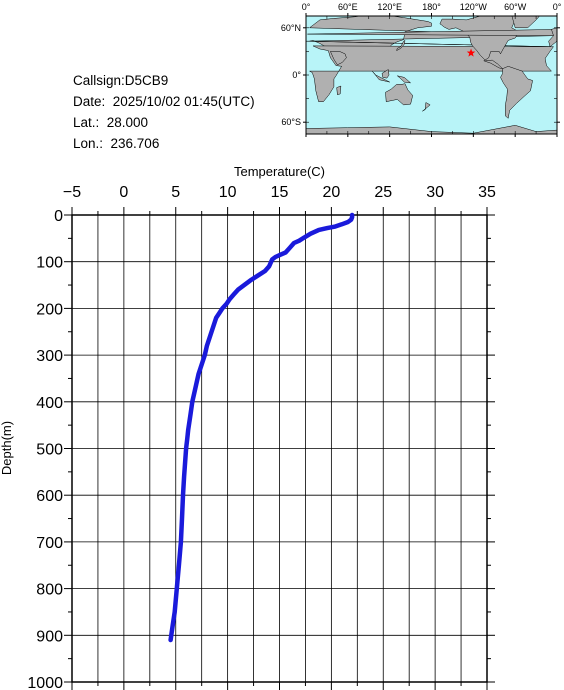 The height and width of the screenshot is (690, 564). What do you see at coordinates (175, 192) in the screenshot?
I see `x-tick-label: 5` at bounding box center [175, 192].